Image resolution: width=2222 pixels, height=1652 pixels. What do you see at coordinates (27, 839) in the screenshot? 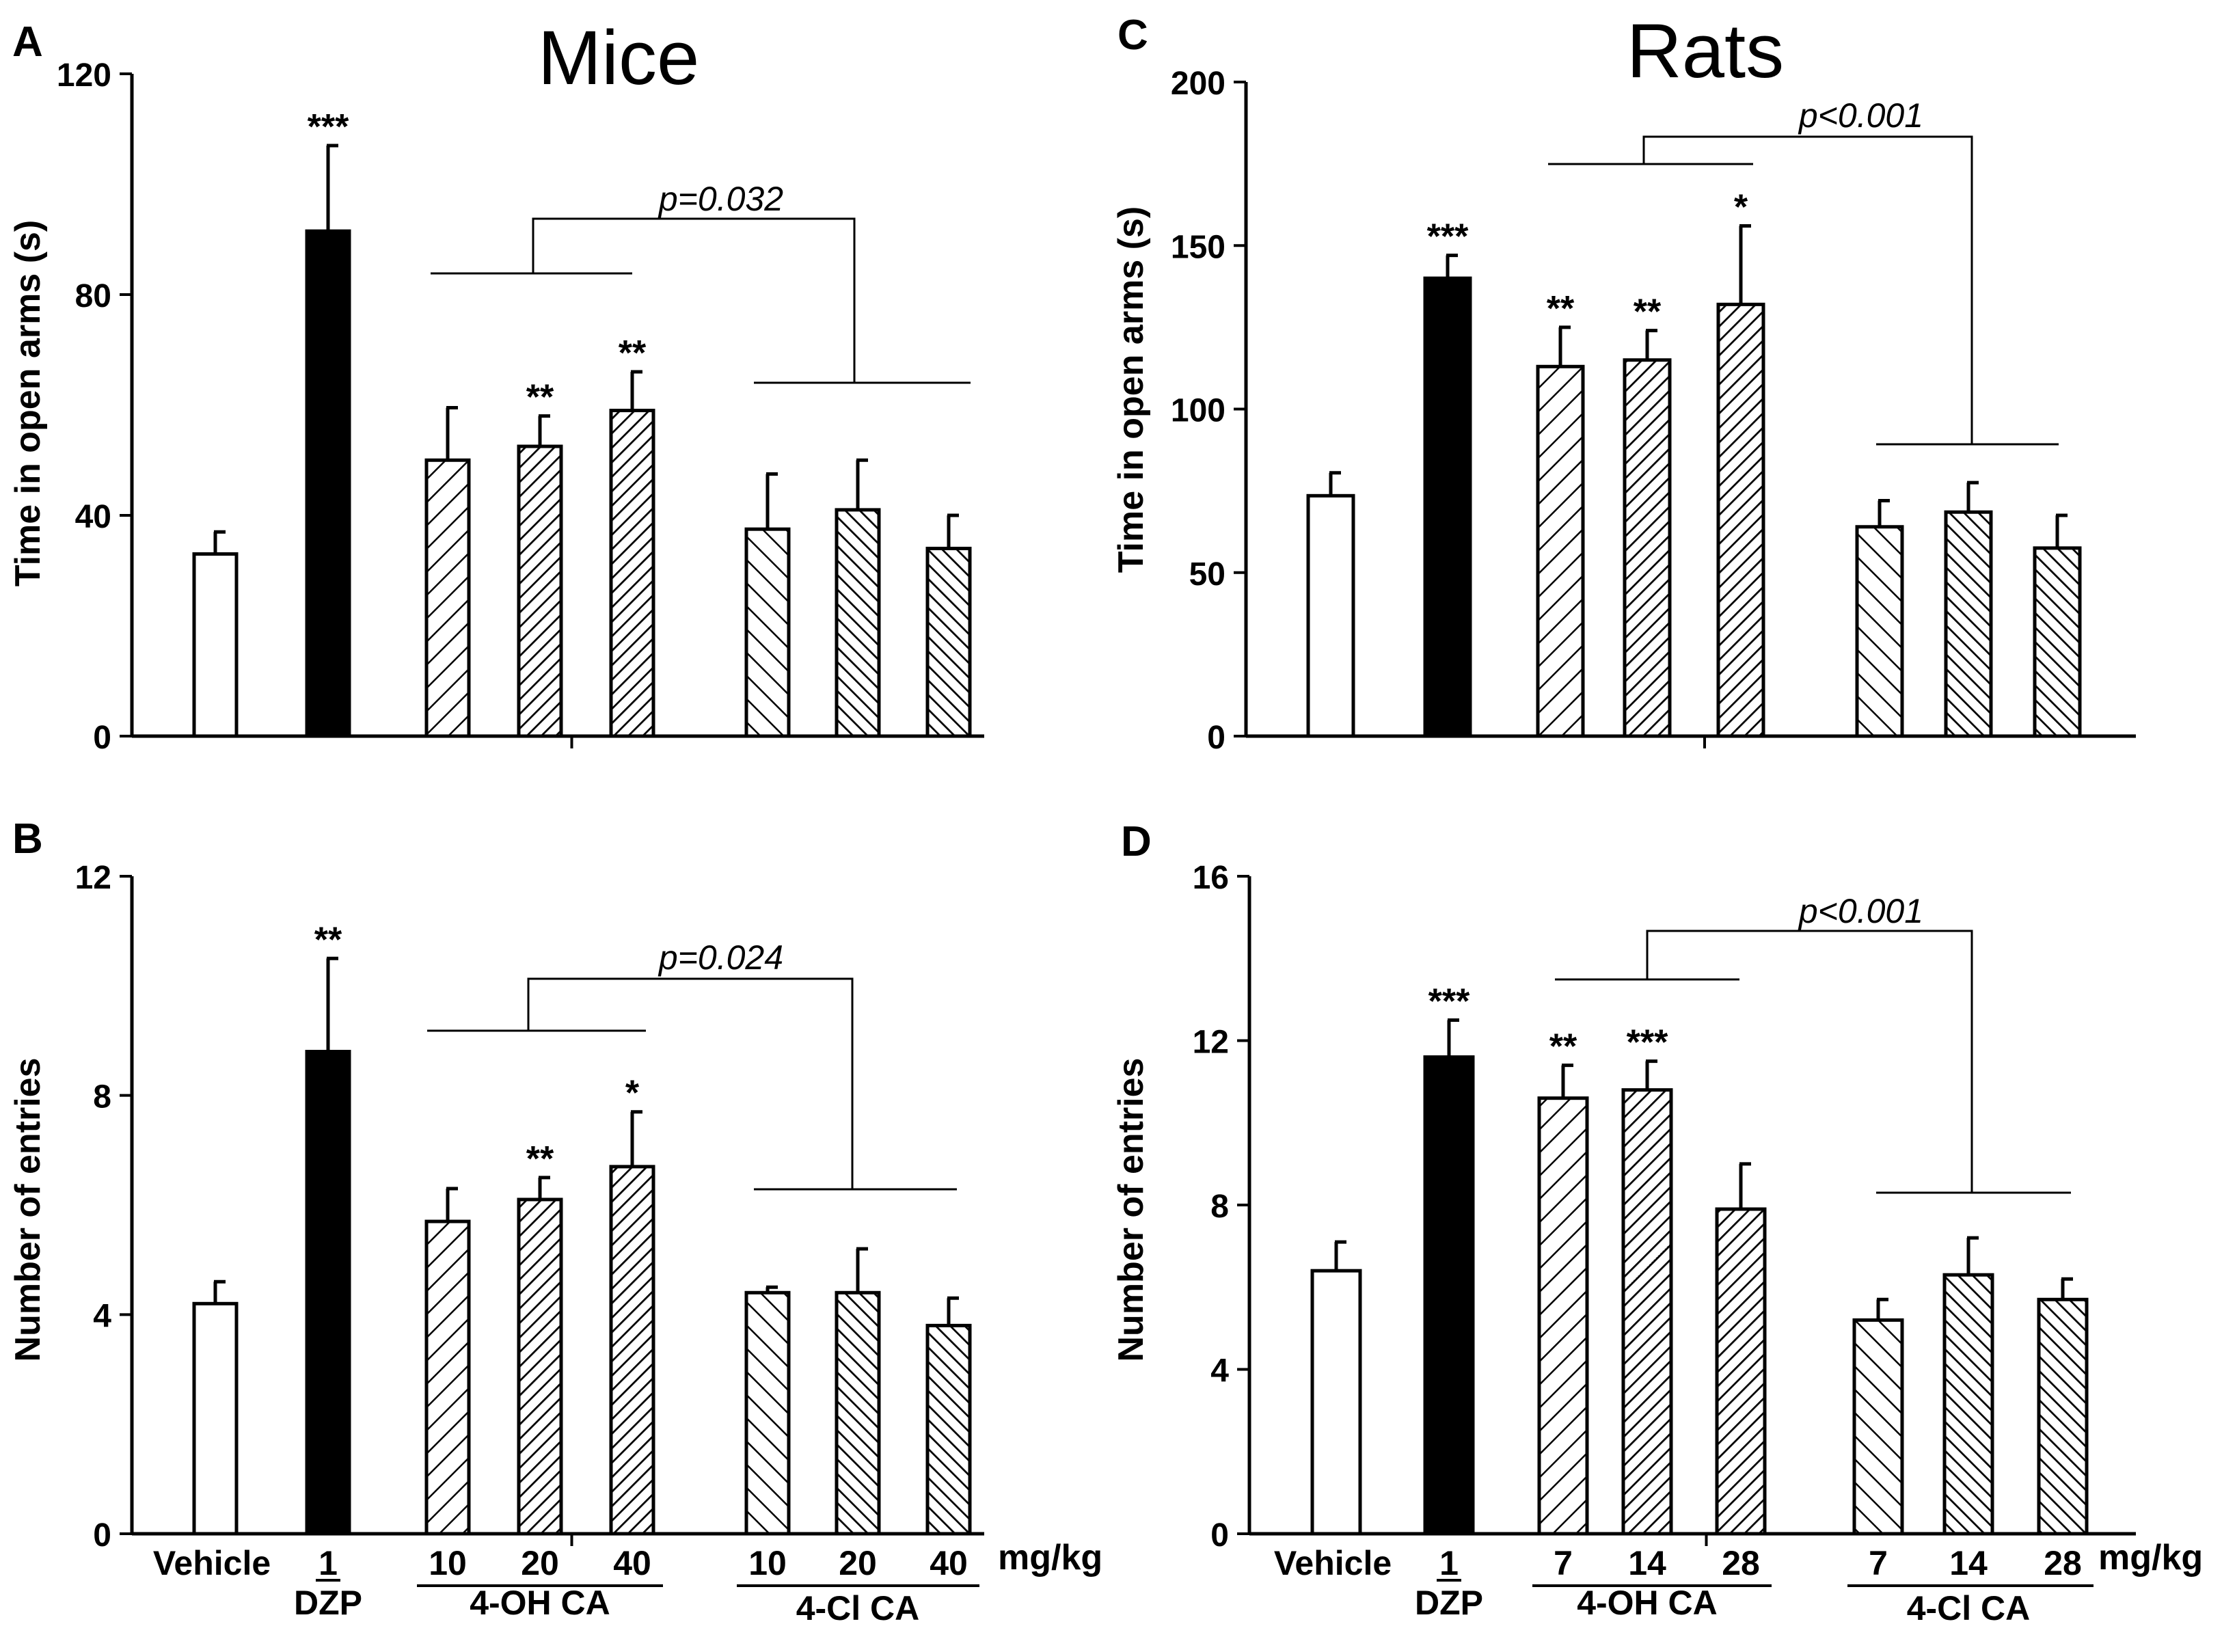
I see `panel-letter-b: B` at bounding box center [27, 839].